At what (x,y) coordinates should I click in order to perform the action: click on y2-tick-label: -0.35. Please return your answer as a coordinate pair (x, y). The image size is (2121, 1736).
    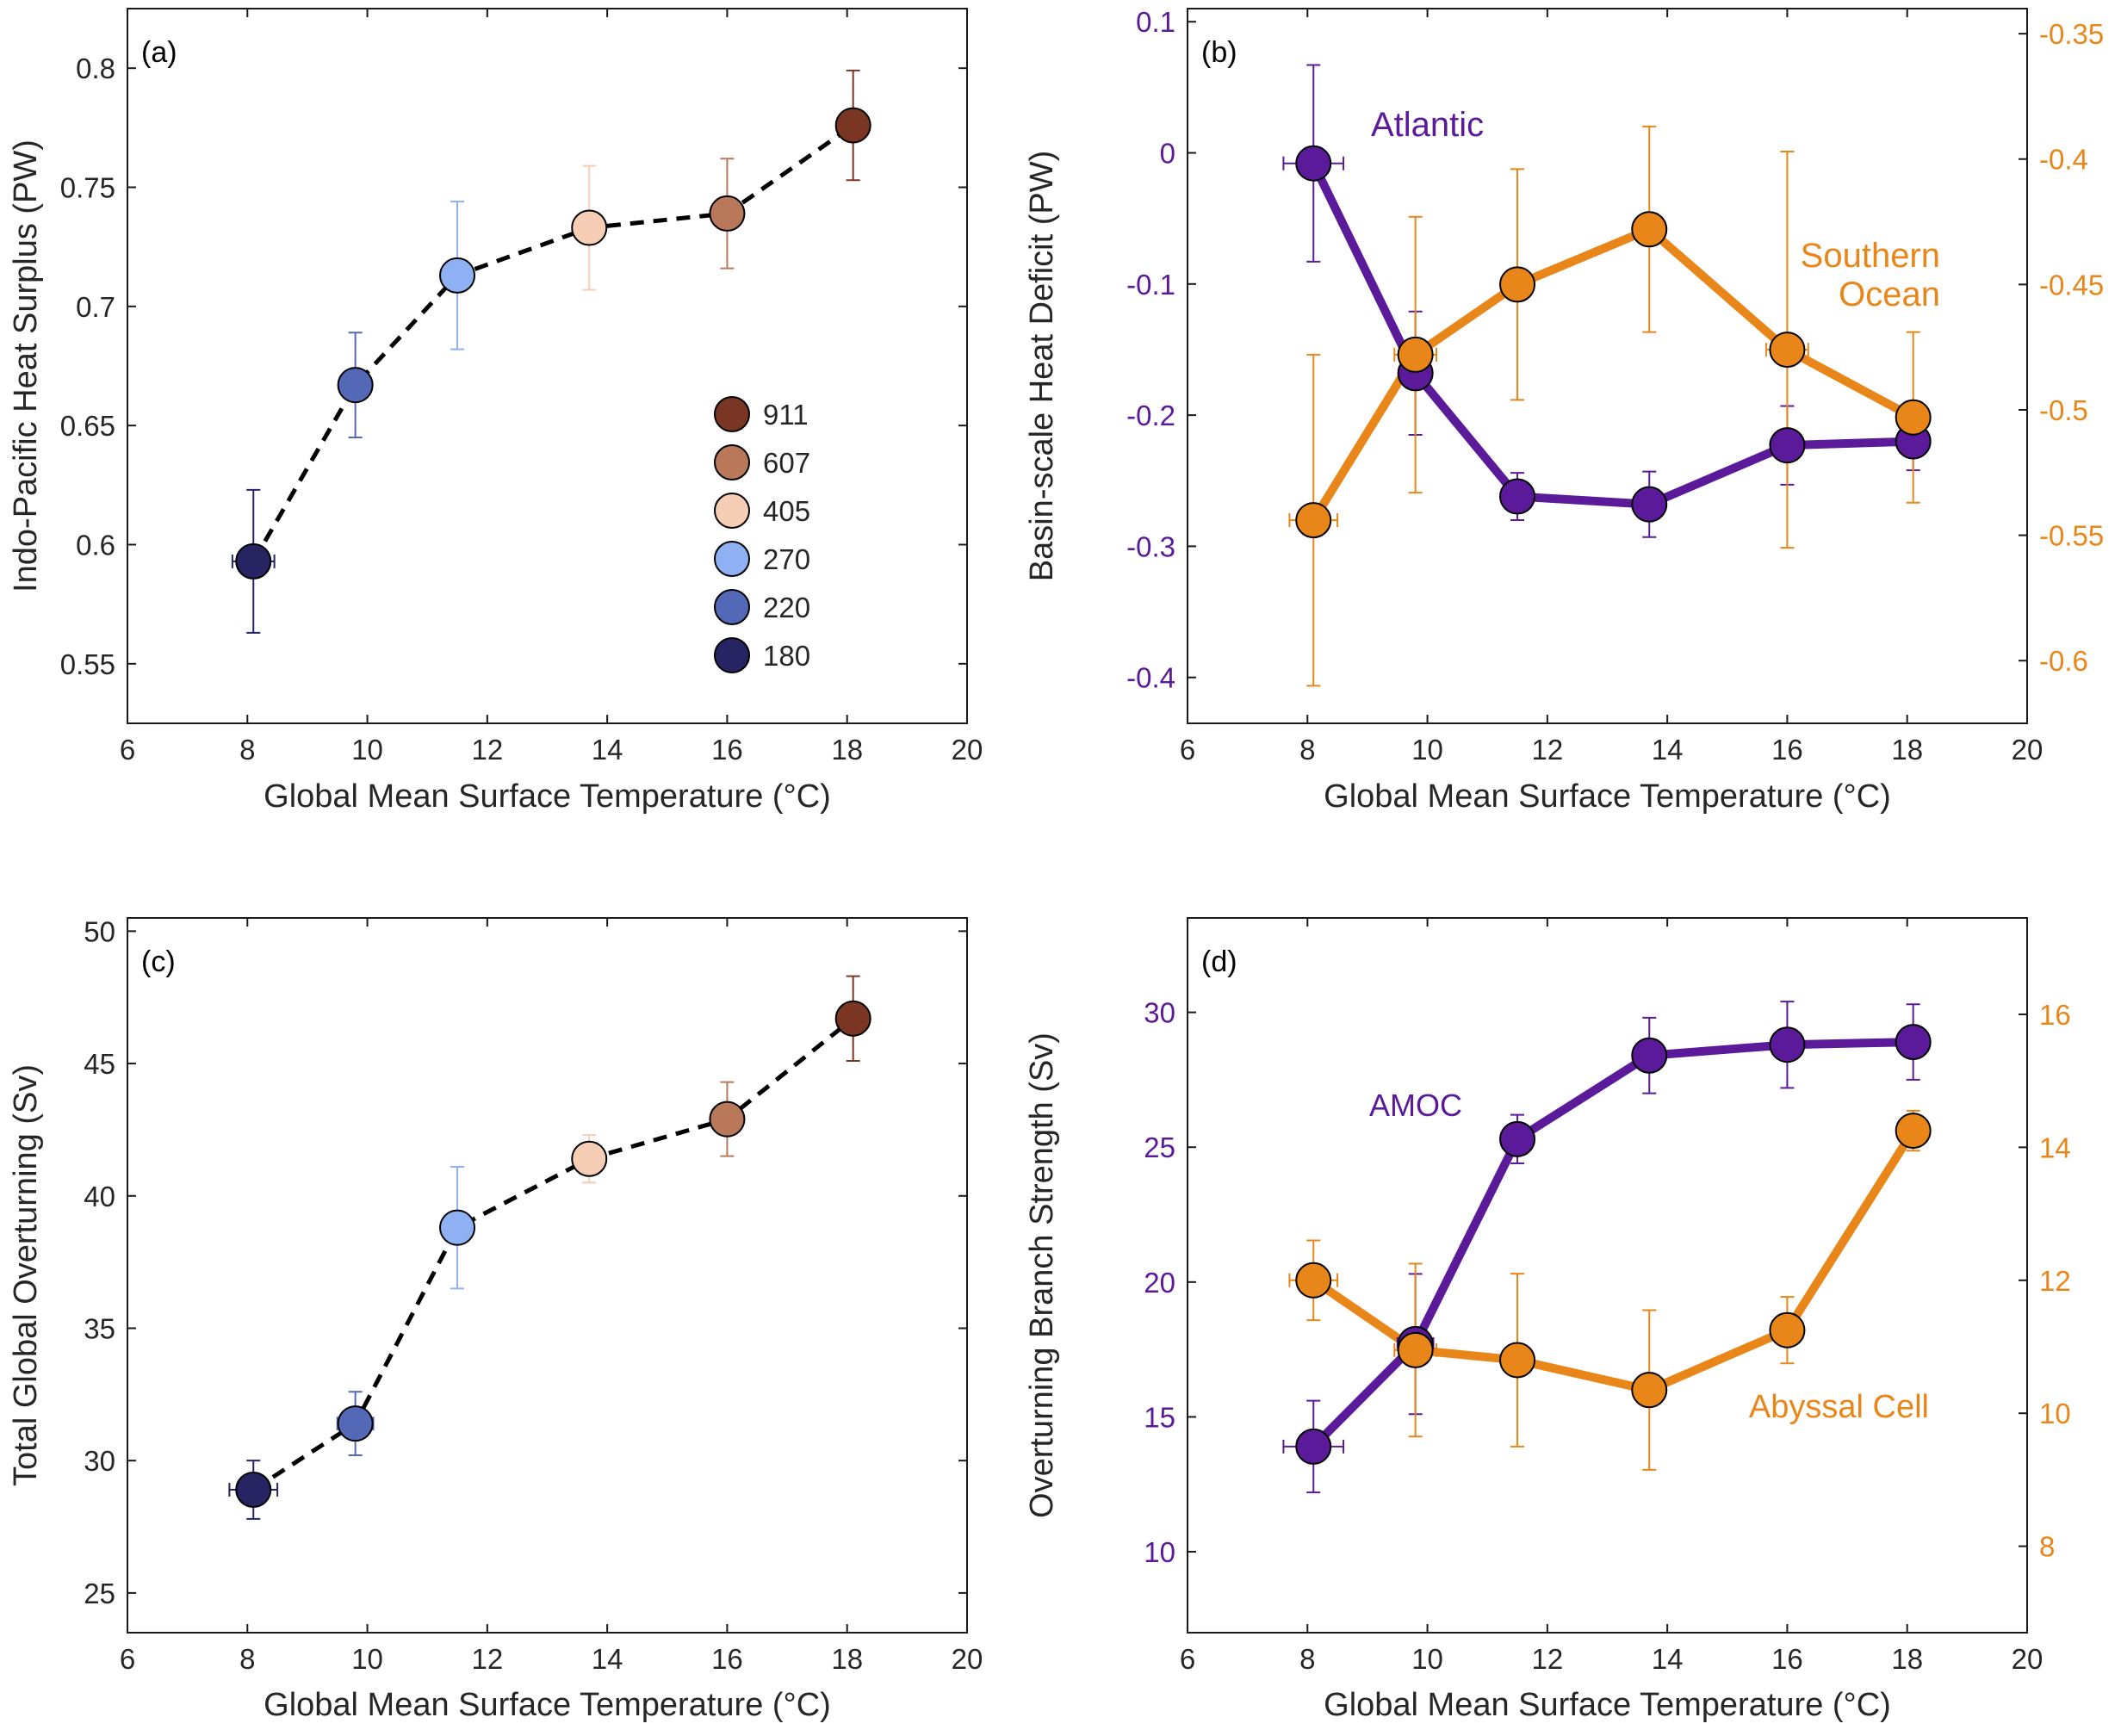
    Looking at the image, I should click on (2071, 34).